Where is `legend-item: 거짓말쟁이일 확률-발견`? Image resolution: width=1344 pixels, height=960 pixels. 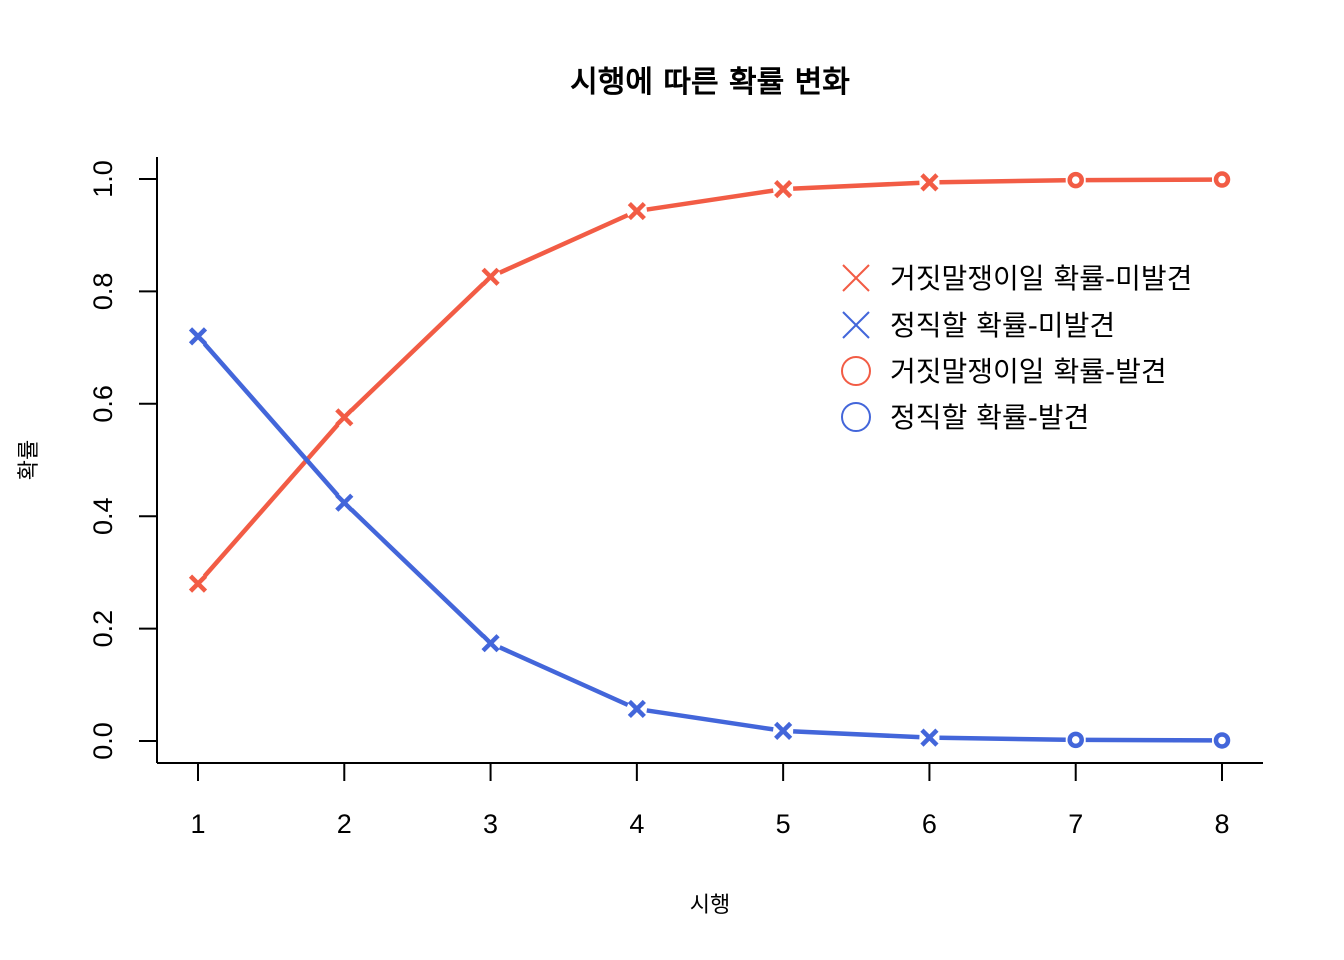
legend-item: 거짓말쟁이일 확률-발견 is located at coordinates (1004, 371).